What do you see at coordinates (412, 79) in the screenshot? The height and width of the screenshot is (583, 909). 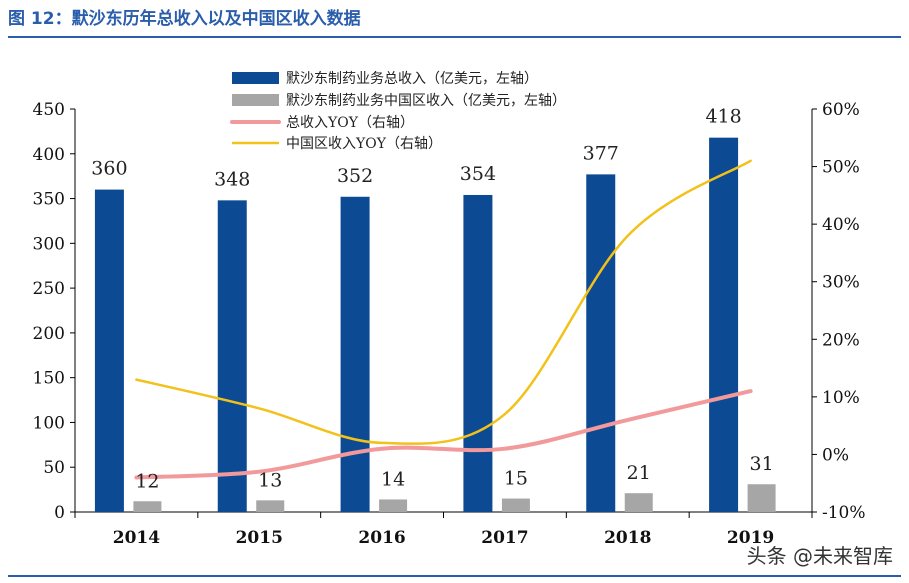 I see `legend-label: 默沙东制药业务总收入（亿美元，左轴）` at bounding box center [412, 79].